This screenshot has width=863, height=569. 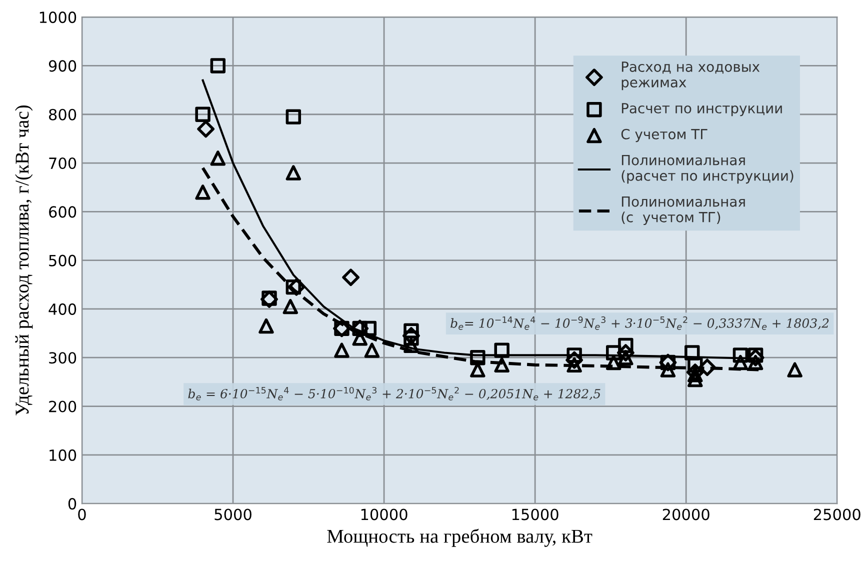 I want to click on x-tick-label: 25000, so click(x=837, y=514).